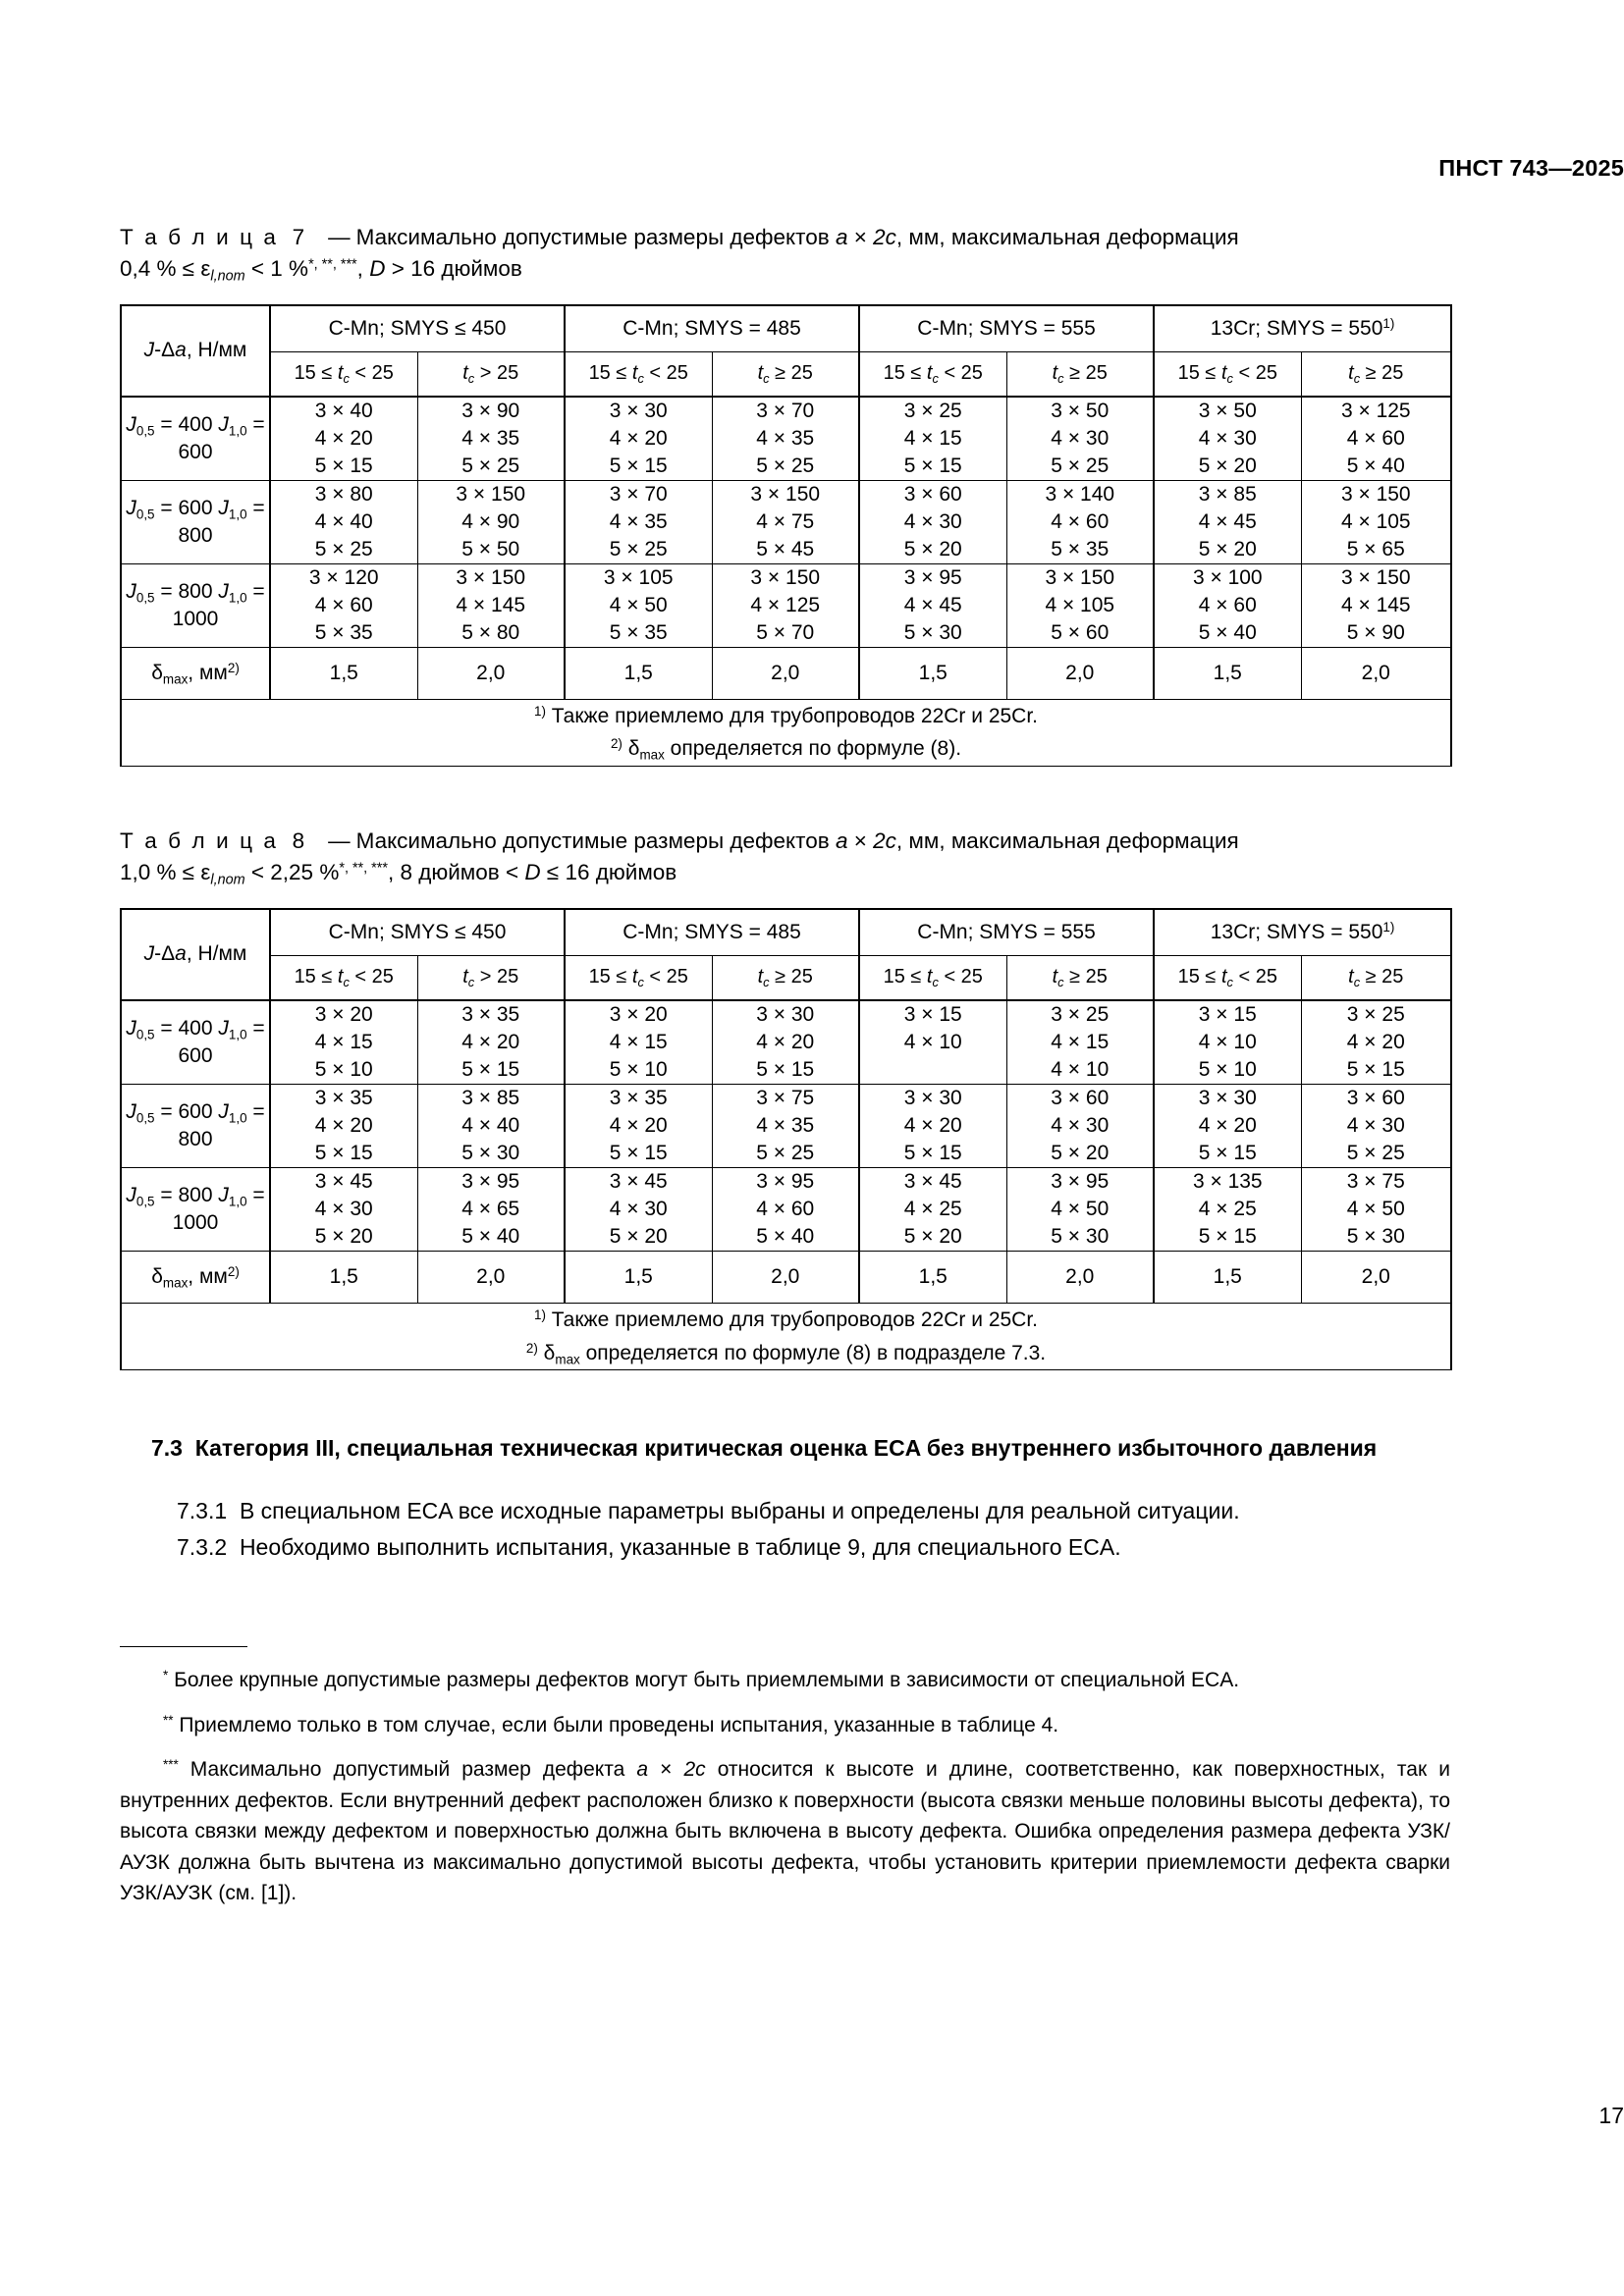 The height and width of the screenshot is (2296, 1624). I want to click on table7-cell-1-7: 3 × 50 4 × 30 5 × 20, so click(1227, 438).